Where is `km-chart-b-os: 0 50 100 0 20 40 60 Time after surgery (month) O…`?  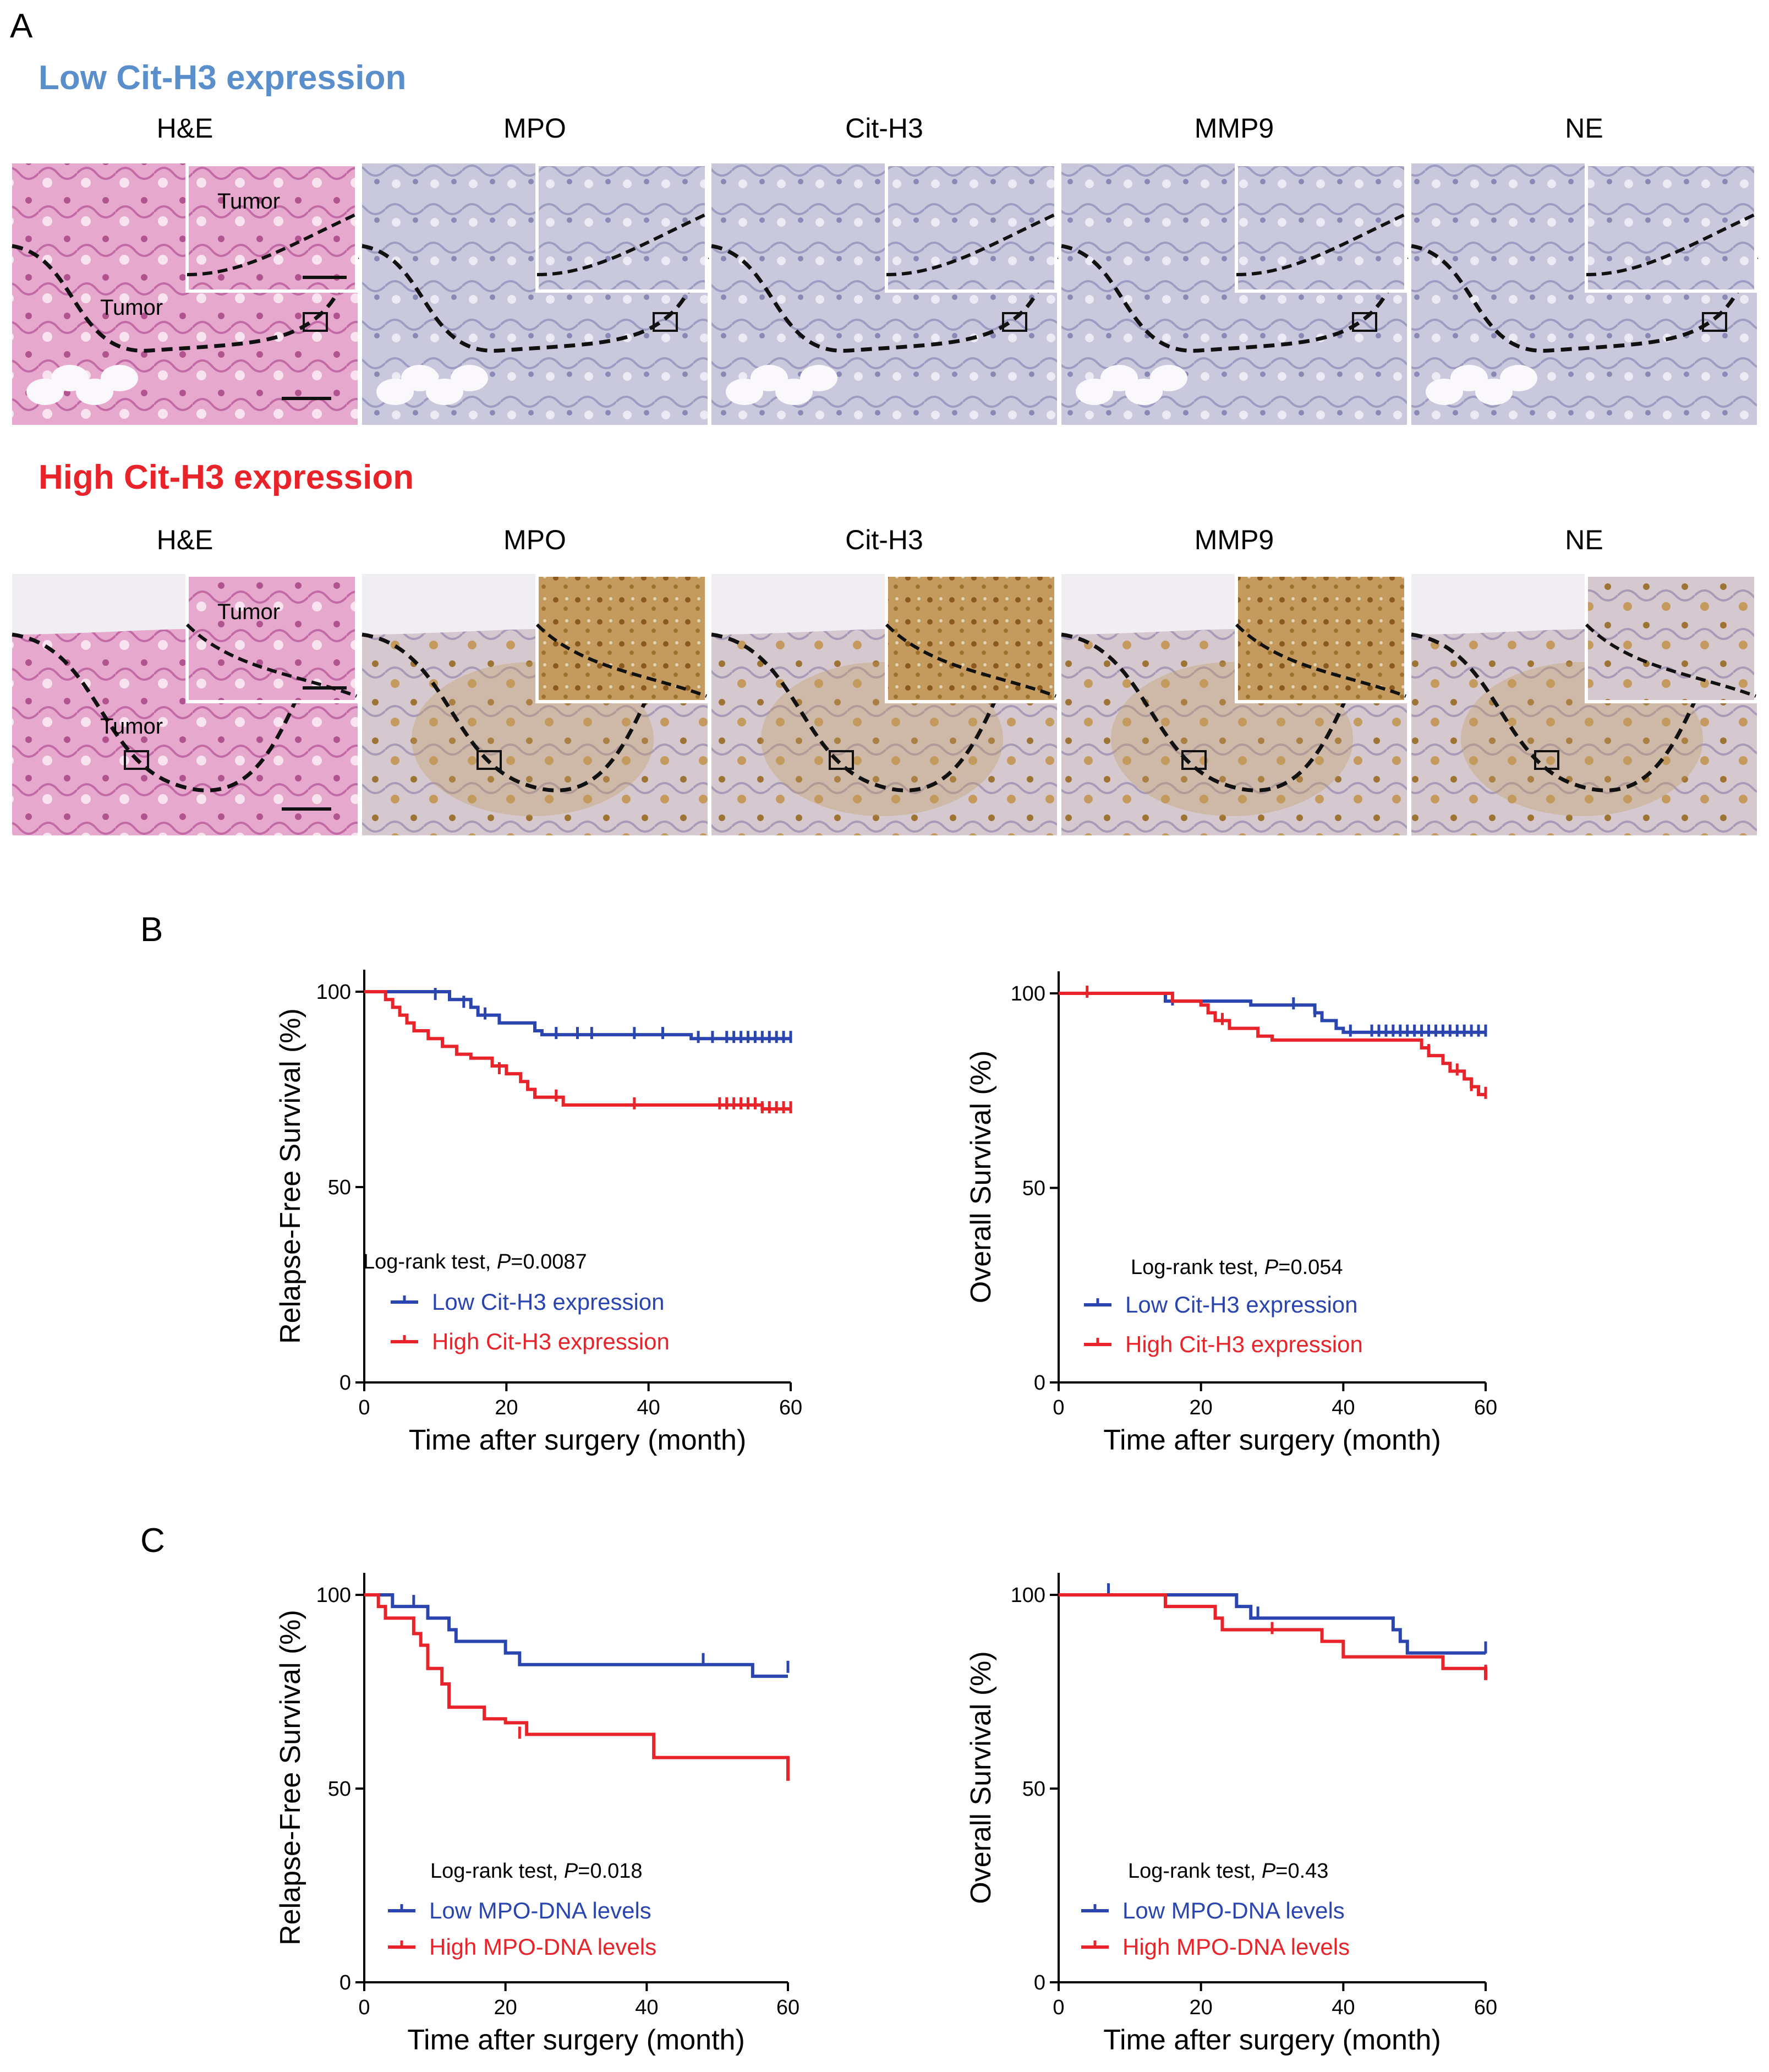
km-chart-b-os: 0 50 100 0 20 40 60 Time after surgery (month) O… is located at coordinates (1231, 1213).